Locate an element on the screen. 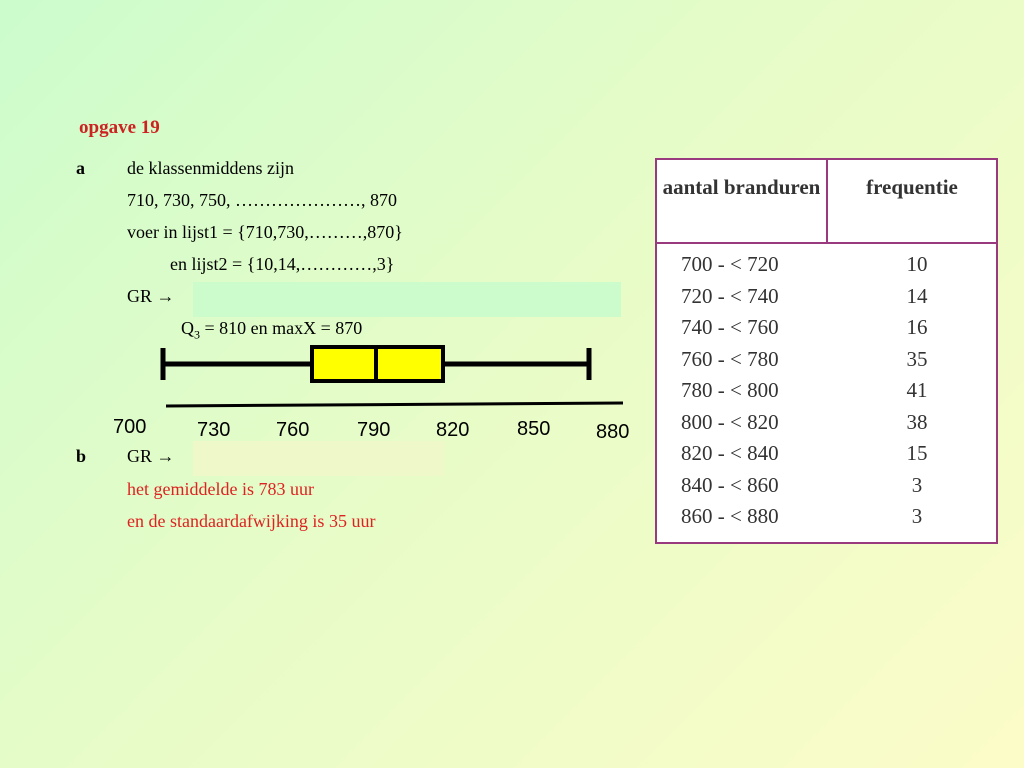 The image size is (1024, 768). table-row: 720 - < 740 14 is located at coordinates (826, 300).